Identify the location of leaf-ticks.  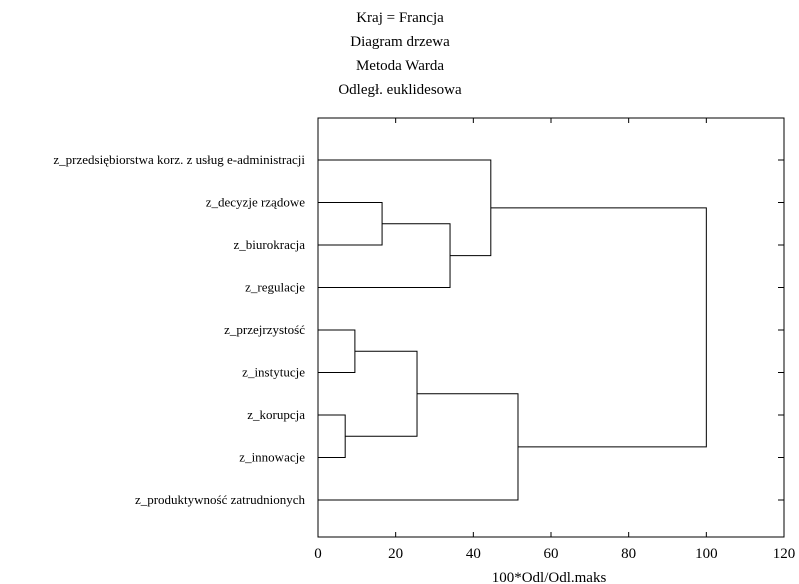
(781, 330).